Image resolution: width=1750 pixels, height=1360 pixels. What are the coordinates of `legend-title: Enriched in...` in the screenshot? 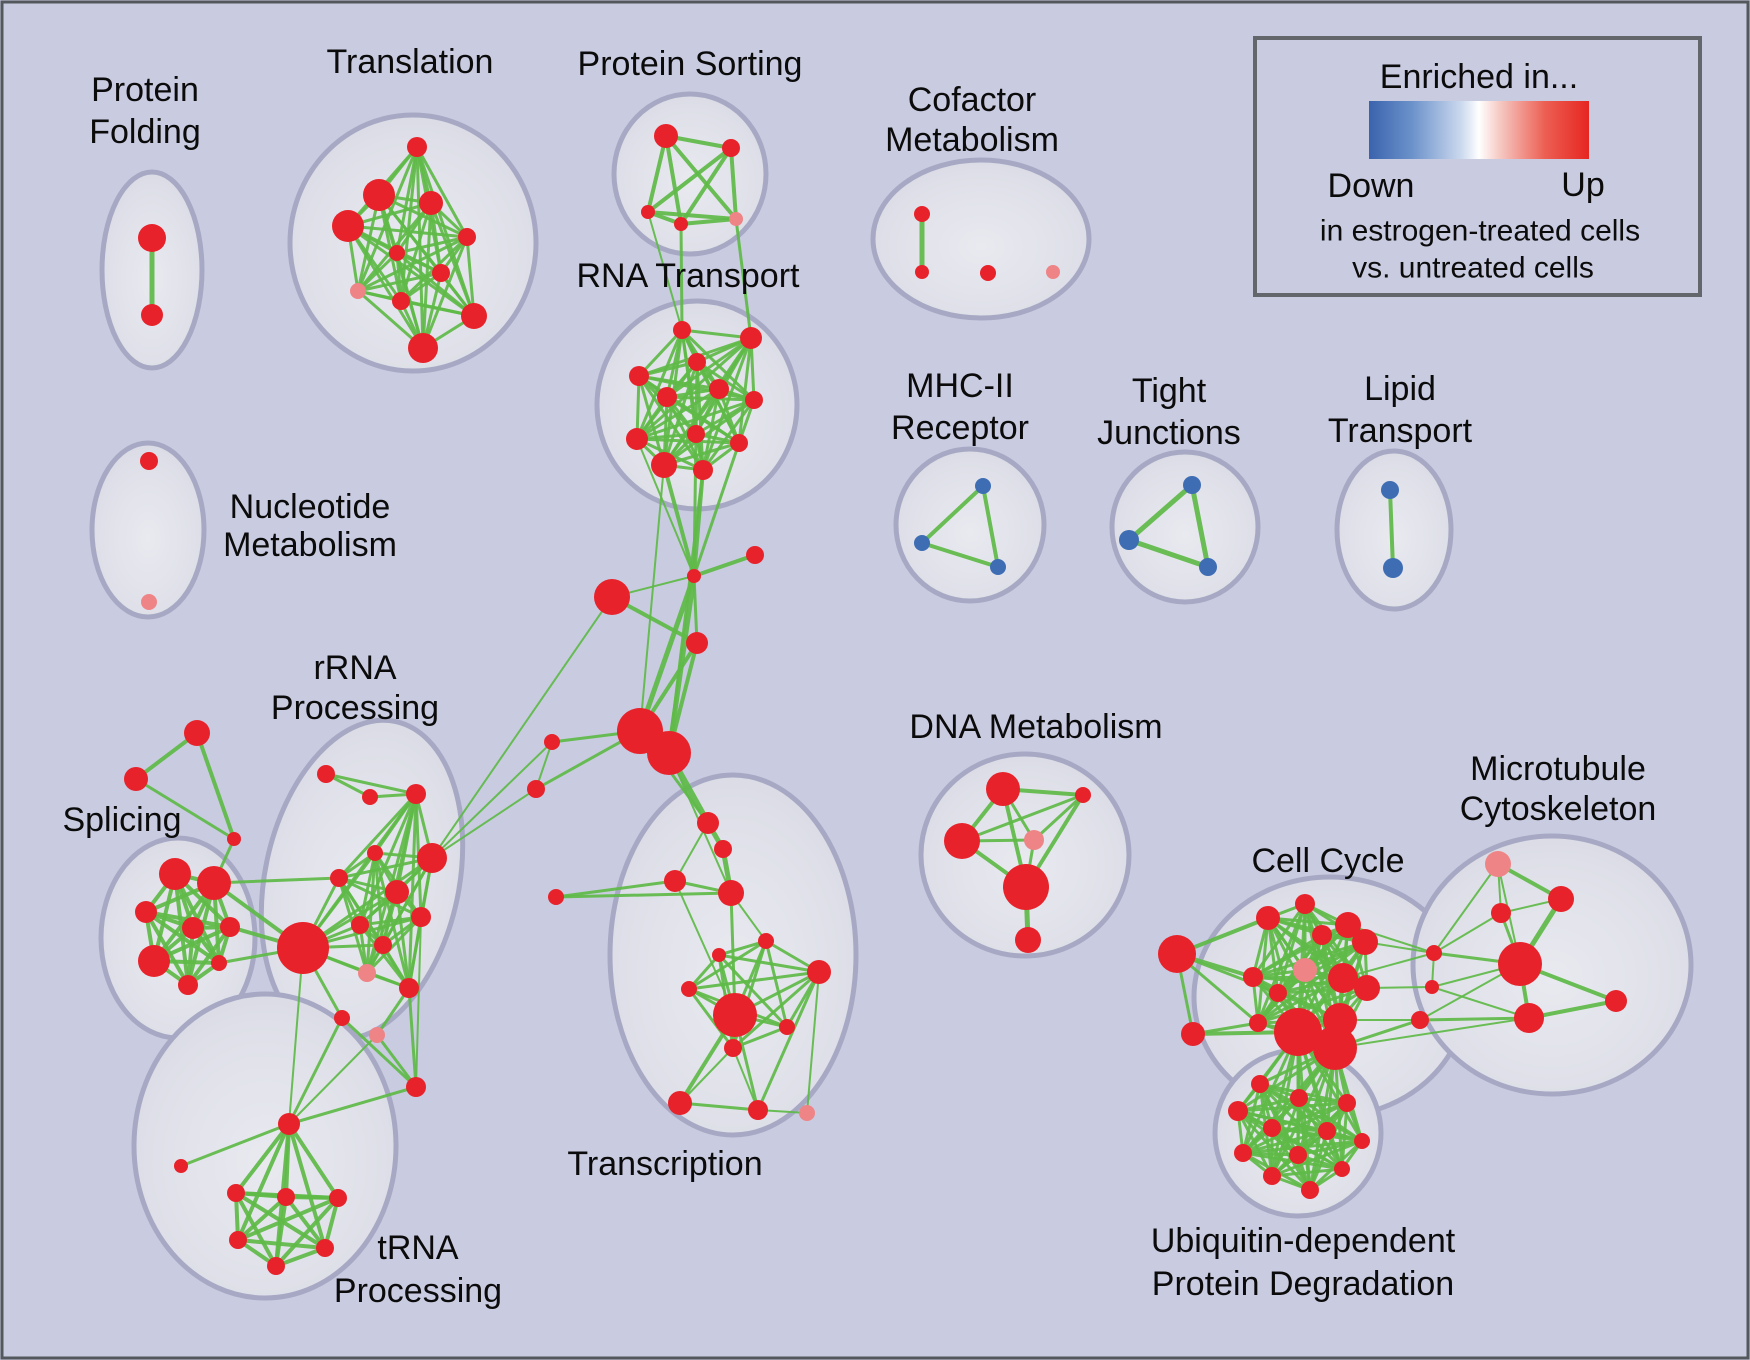 It's located at (1479, 77).